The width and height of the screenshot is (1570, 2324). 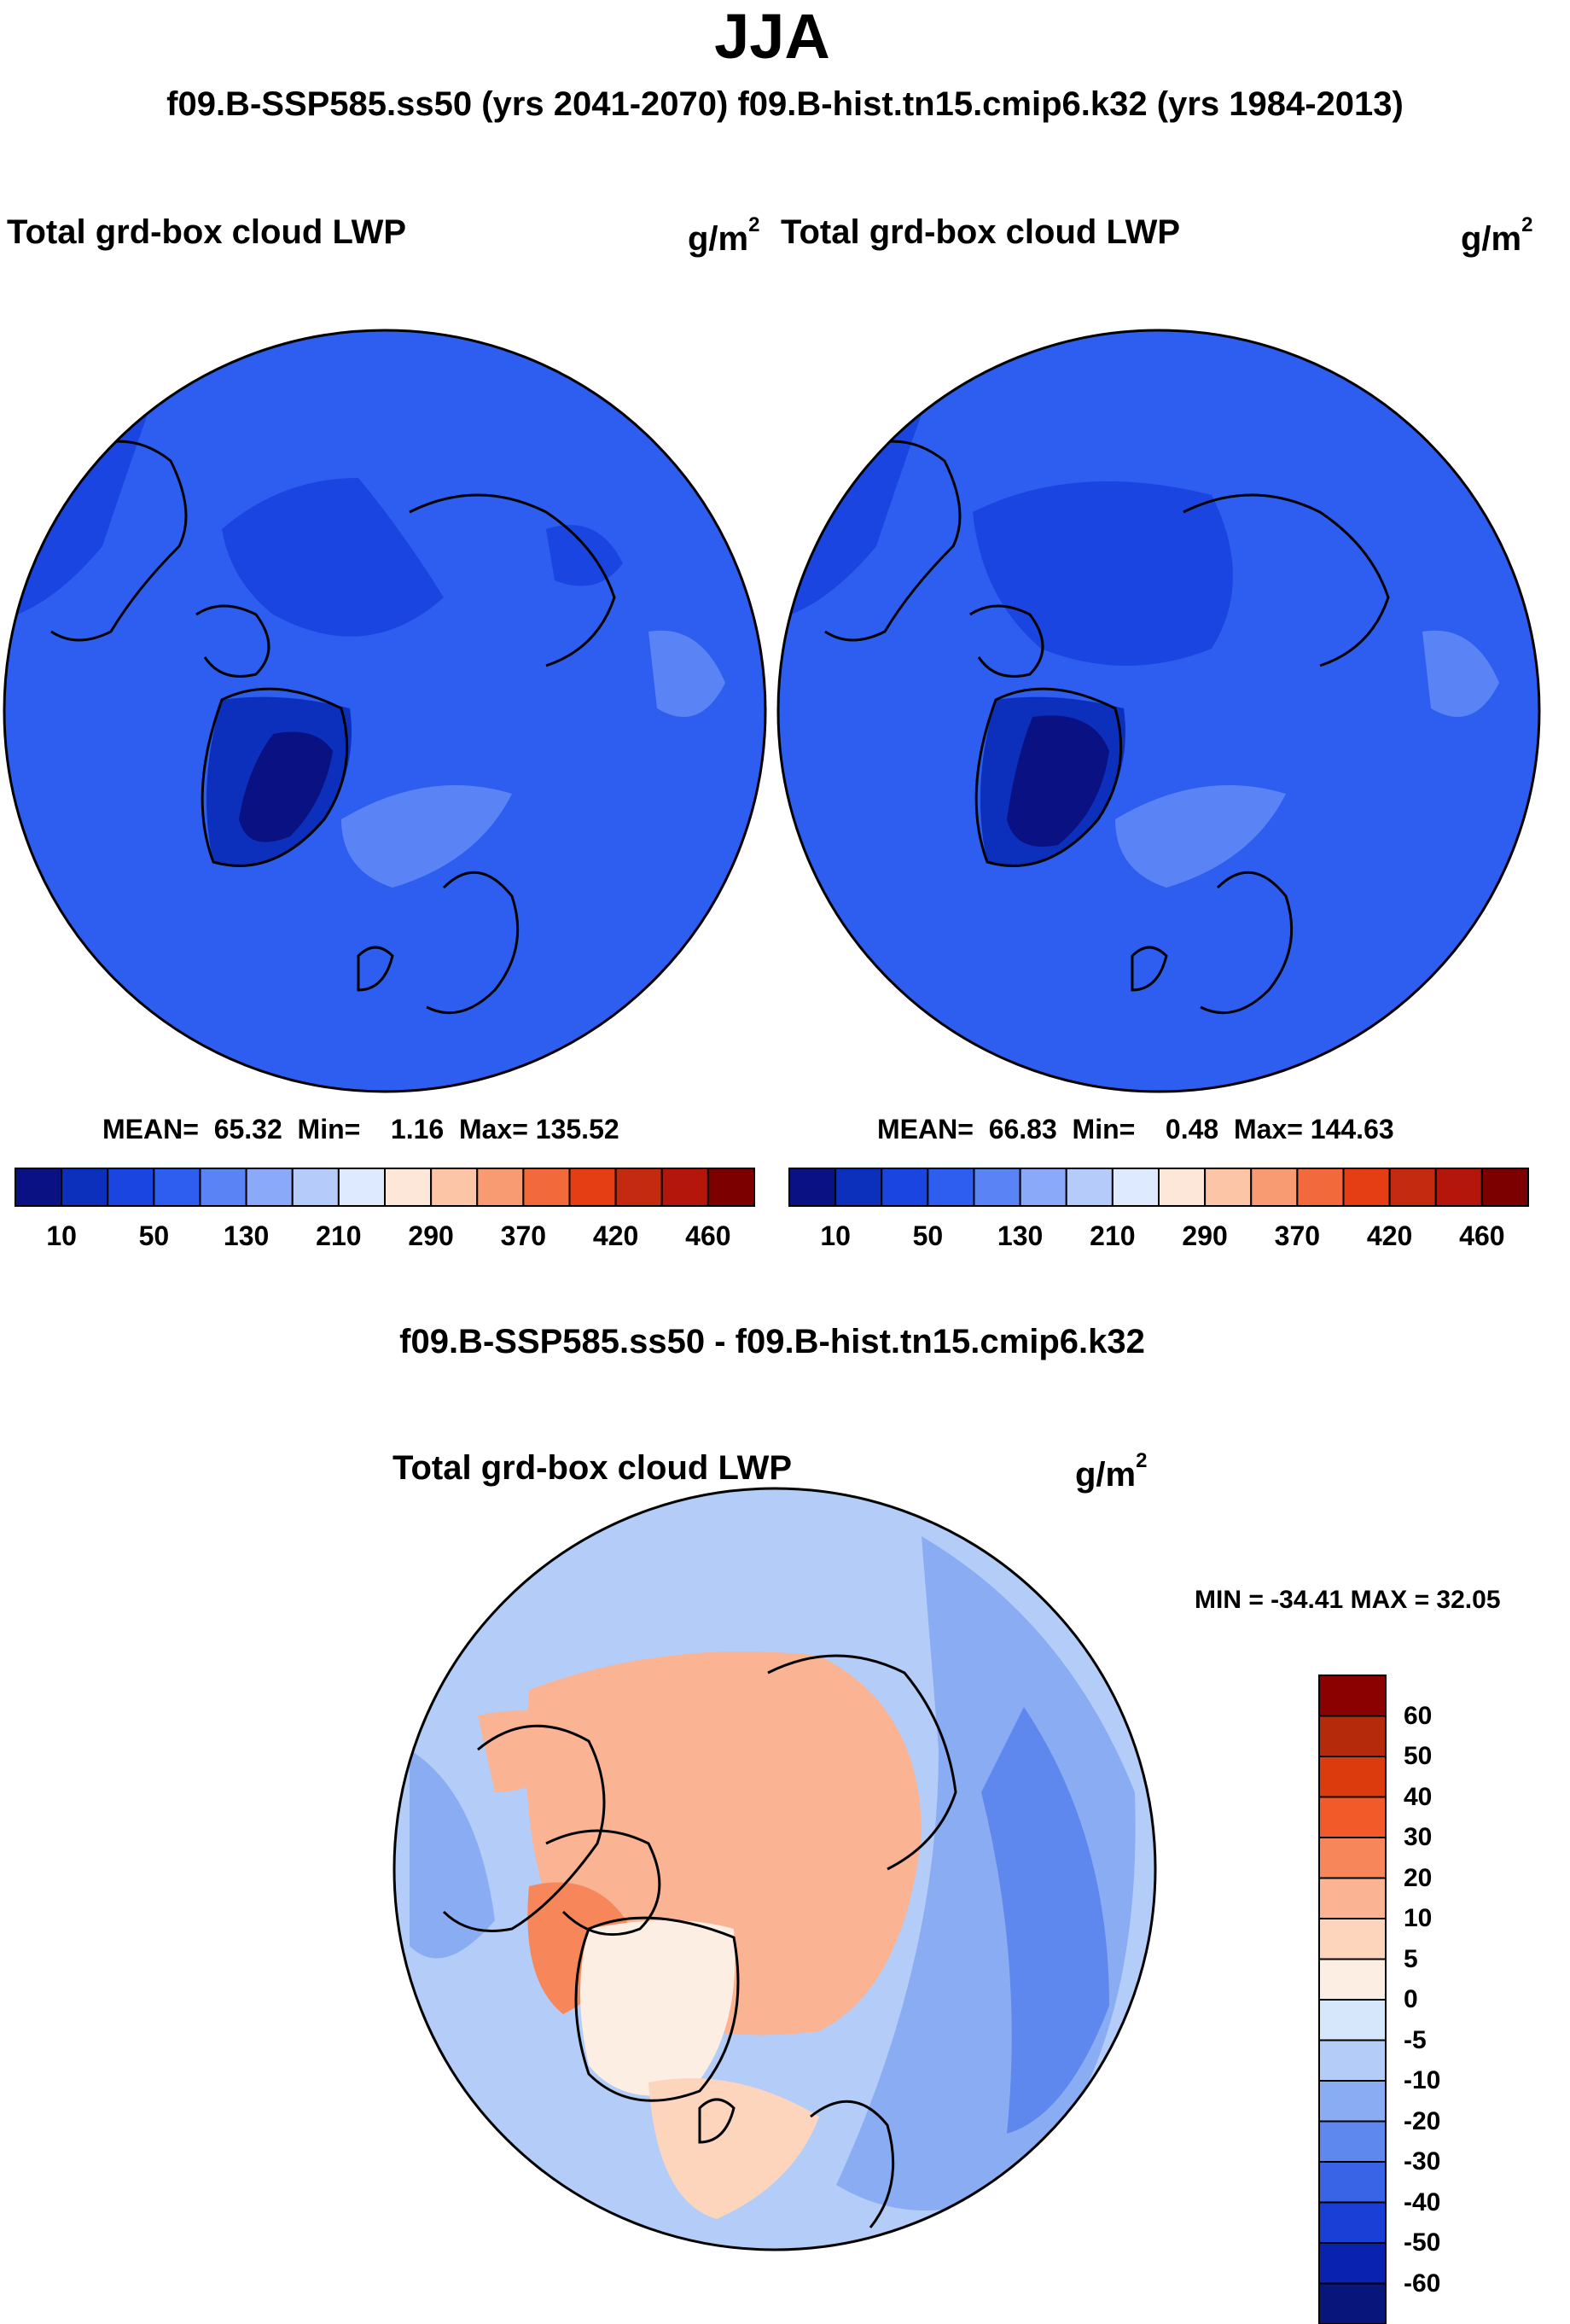 I want to click on map-1-region-greenland, so click(x=279, y=781).